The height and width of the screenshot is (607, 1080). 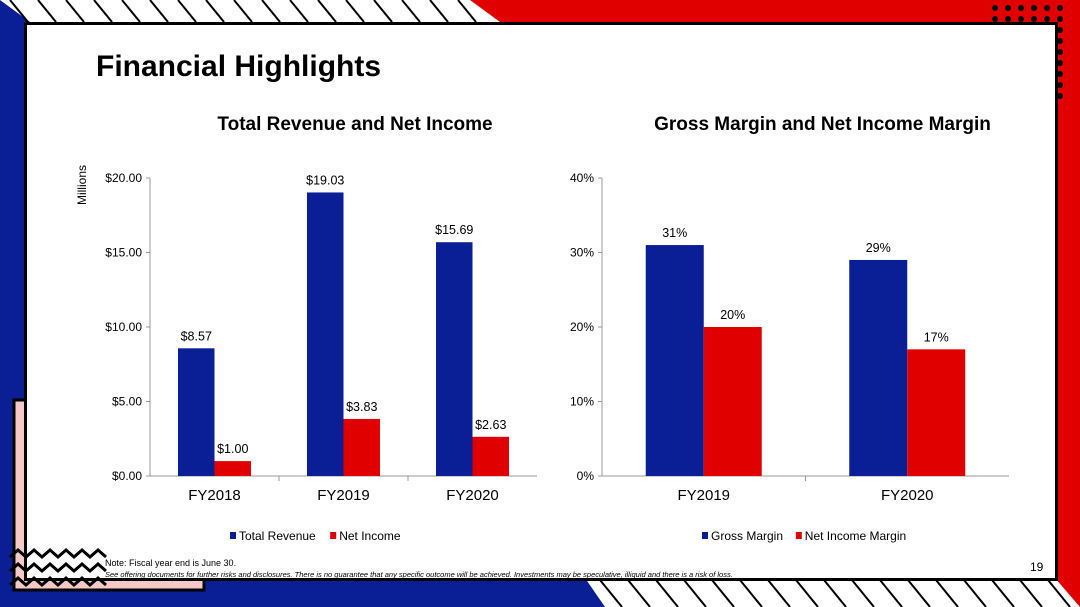 What do you see at coordinates (1037, 567) in the screenshot?
I see `page-number: 19` at bounding box center [1037, 567].